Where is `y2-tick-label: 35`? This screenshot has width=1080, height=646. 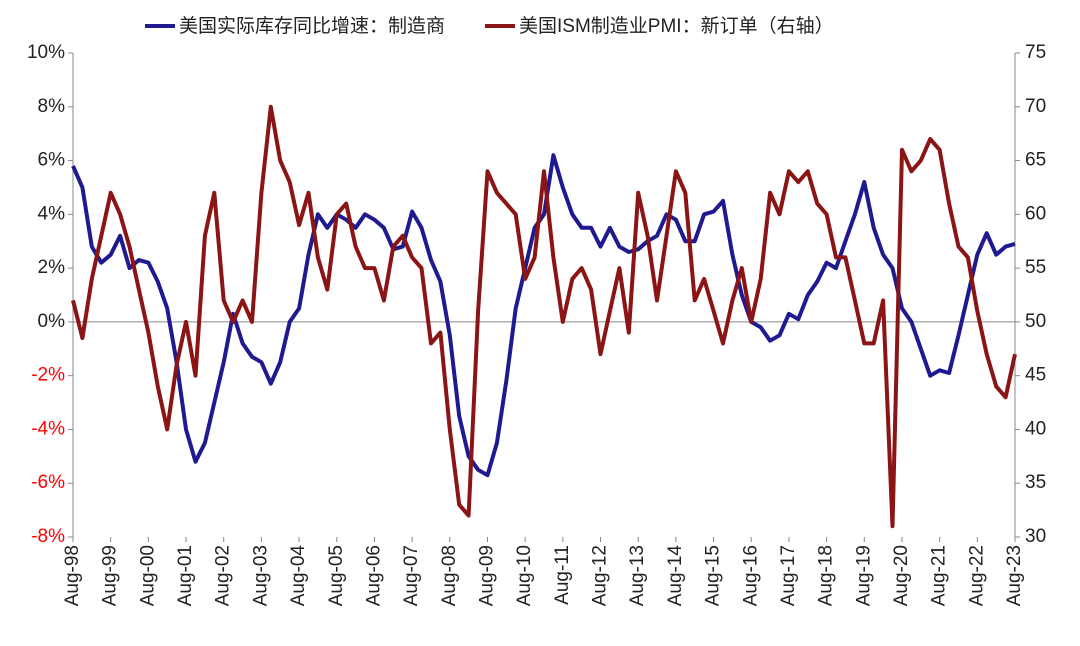
y2-tick-label: 35 is located at coordinates (1035, 482).